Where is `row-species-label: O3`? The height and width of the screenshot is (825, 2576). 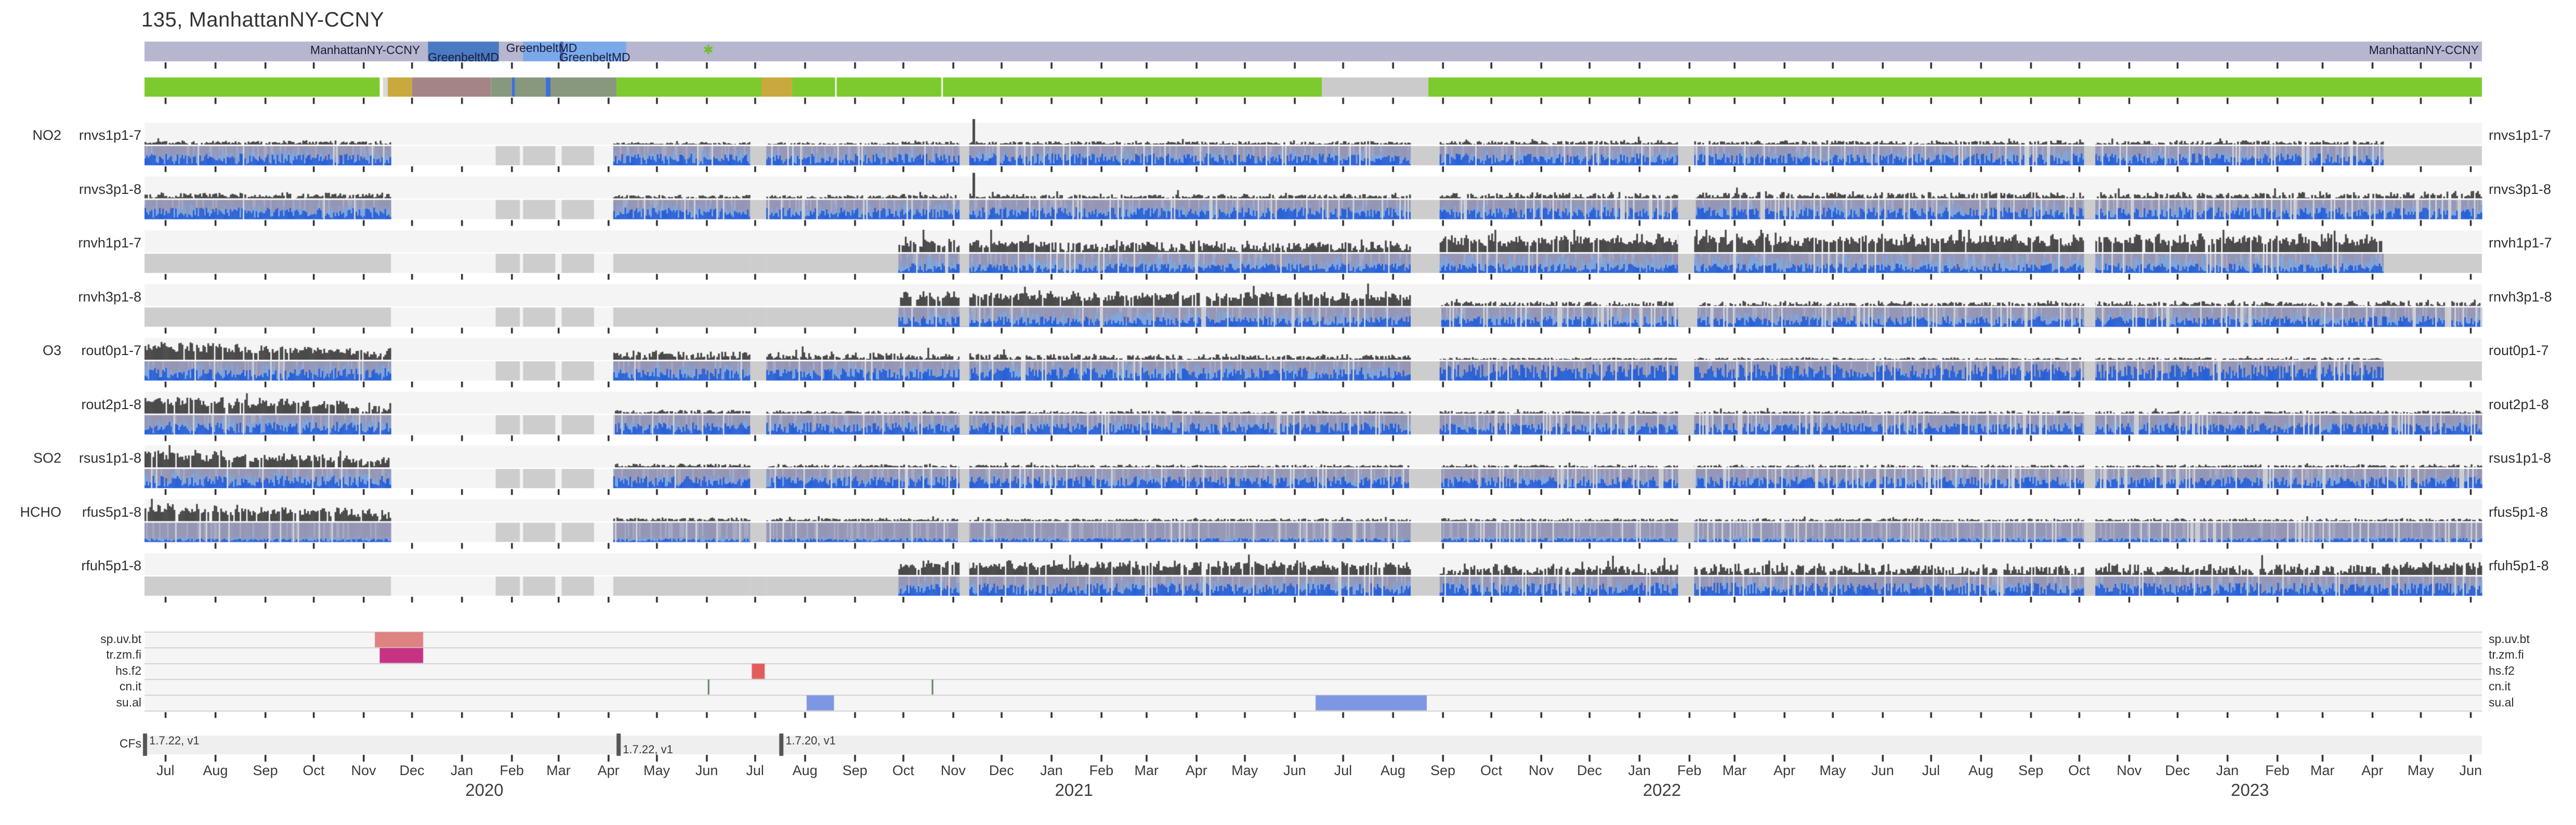 row-species-label: O3 is located at coordinates (51, 350).